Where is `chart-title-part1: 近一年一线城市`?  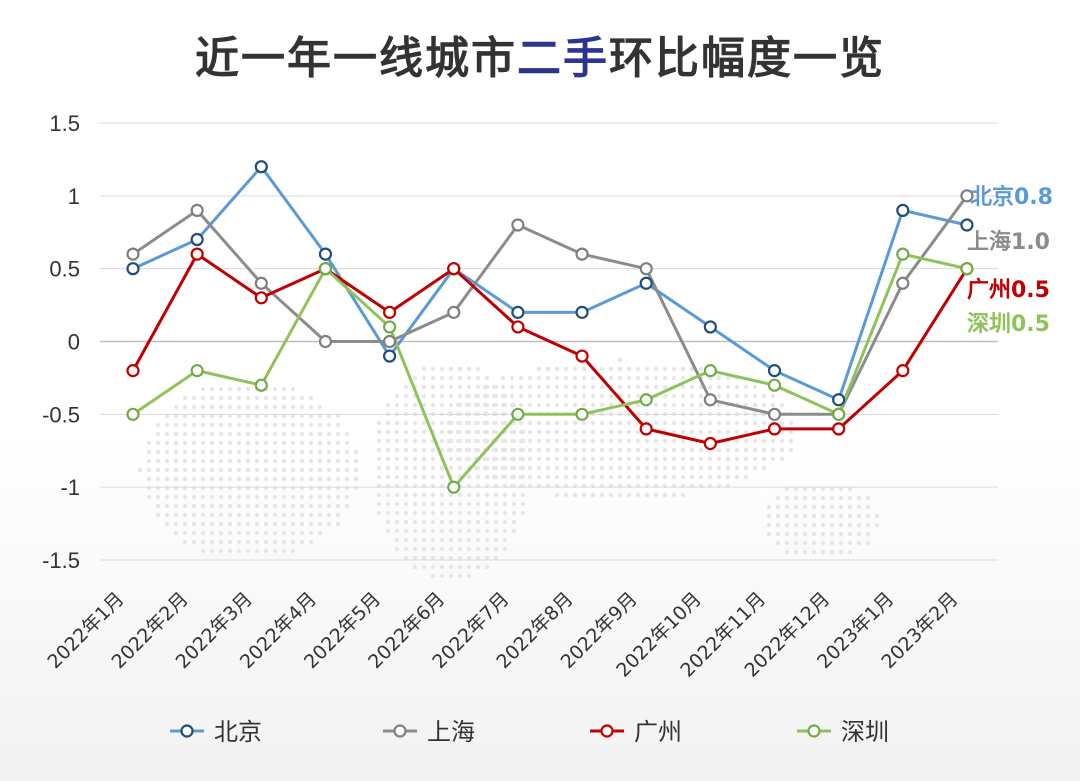 chart-title-part1: 近一年一线城市 is located at coordinates (356, 58).